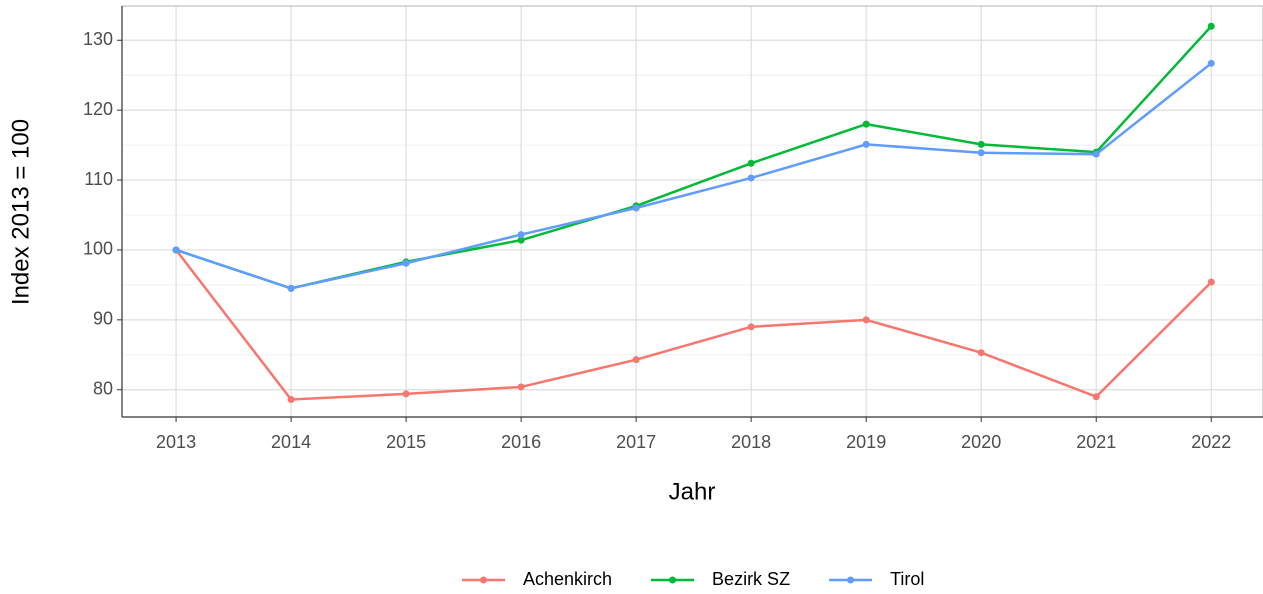 The height and width of the screenshot is (594, 1263). Describe the element at coordinates (751, 442) in the screenshot. I see `x-tick-label: 2018` at that location.